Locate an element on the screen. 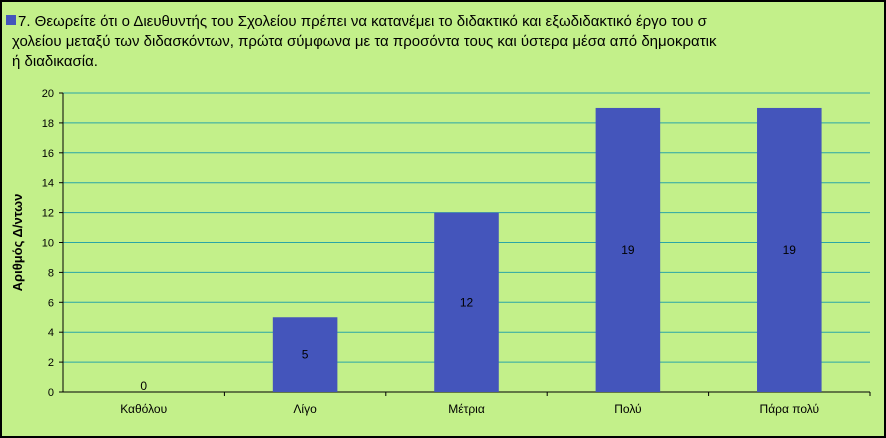  data-label: 12 is located at coordinates (467, 302).